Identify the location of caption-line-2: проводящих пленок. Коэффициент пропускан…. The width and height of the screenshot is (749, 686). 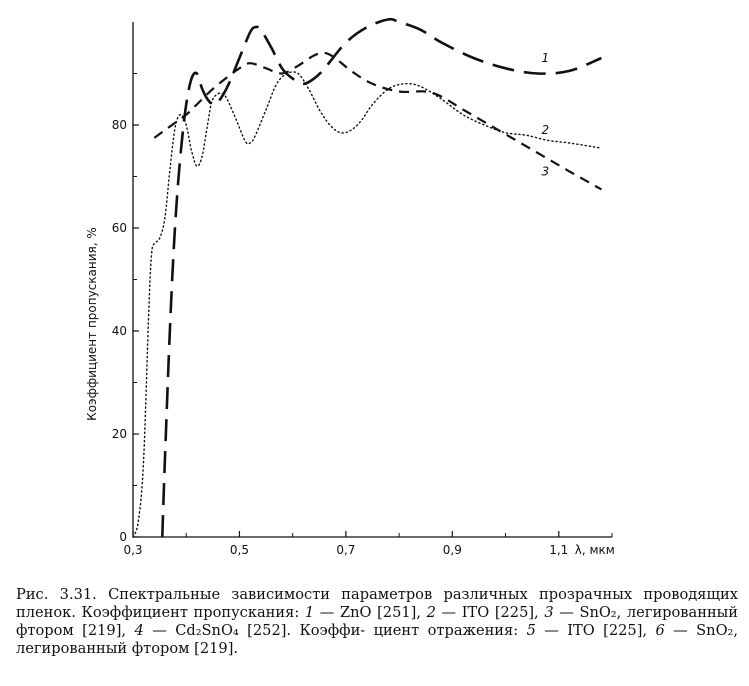
(377, 603).